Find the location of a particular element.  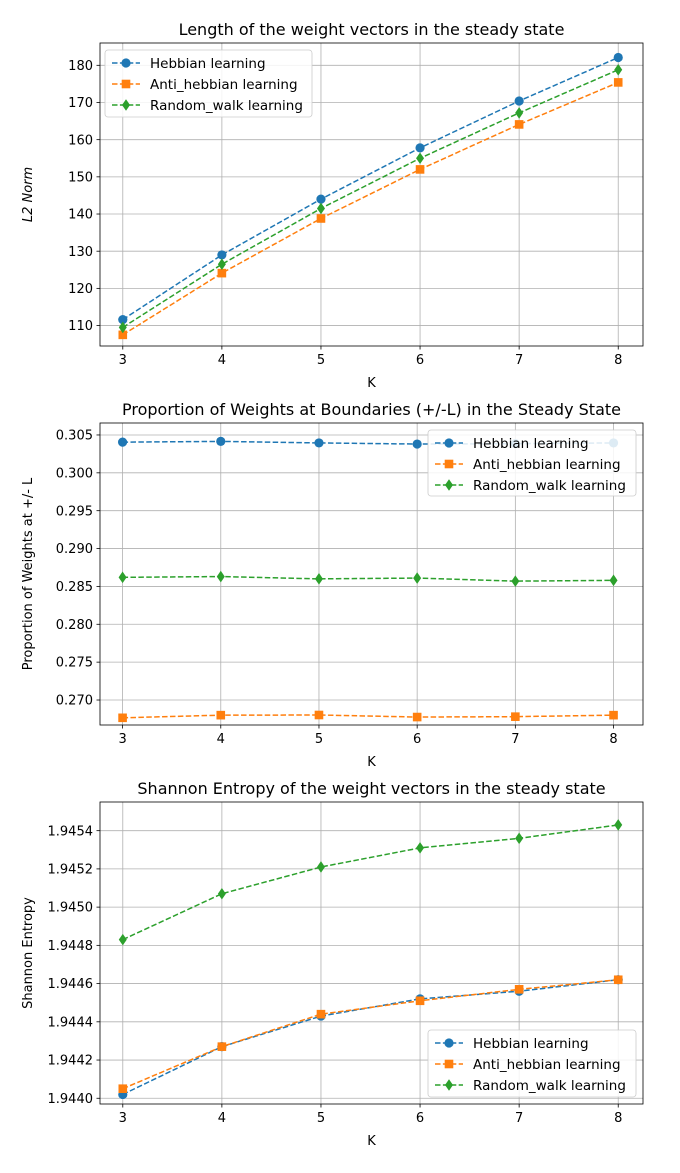

y-tick-label: 180 is located at coordinates (80, 66).